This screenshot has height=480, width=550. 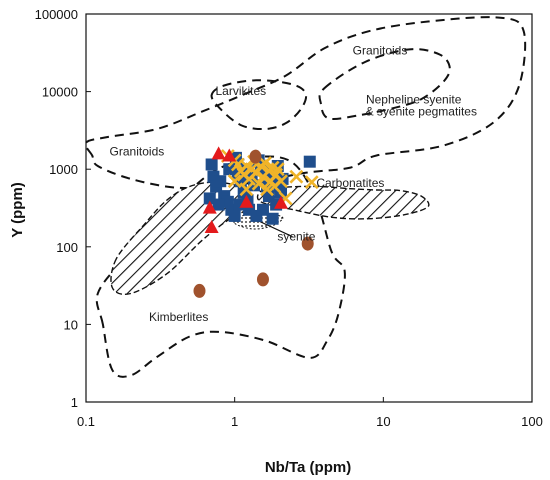 What do you see at coordinates (350, 183) in the screenshot?
I see `label-carbonatites: Carbonatites` at bounding box center [350, 183].